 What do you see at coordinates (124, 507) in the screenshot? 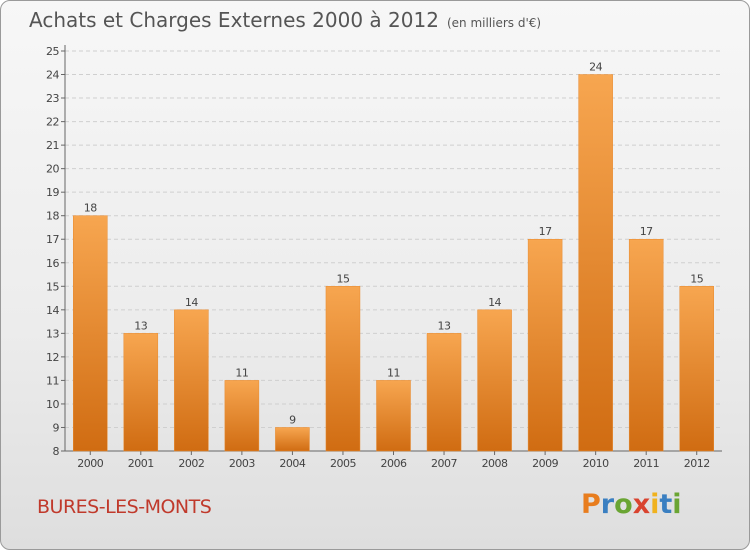
I see `commune-name: BURES-LES-MONTS` at bounding box center [124, 507].